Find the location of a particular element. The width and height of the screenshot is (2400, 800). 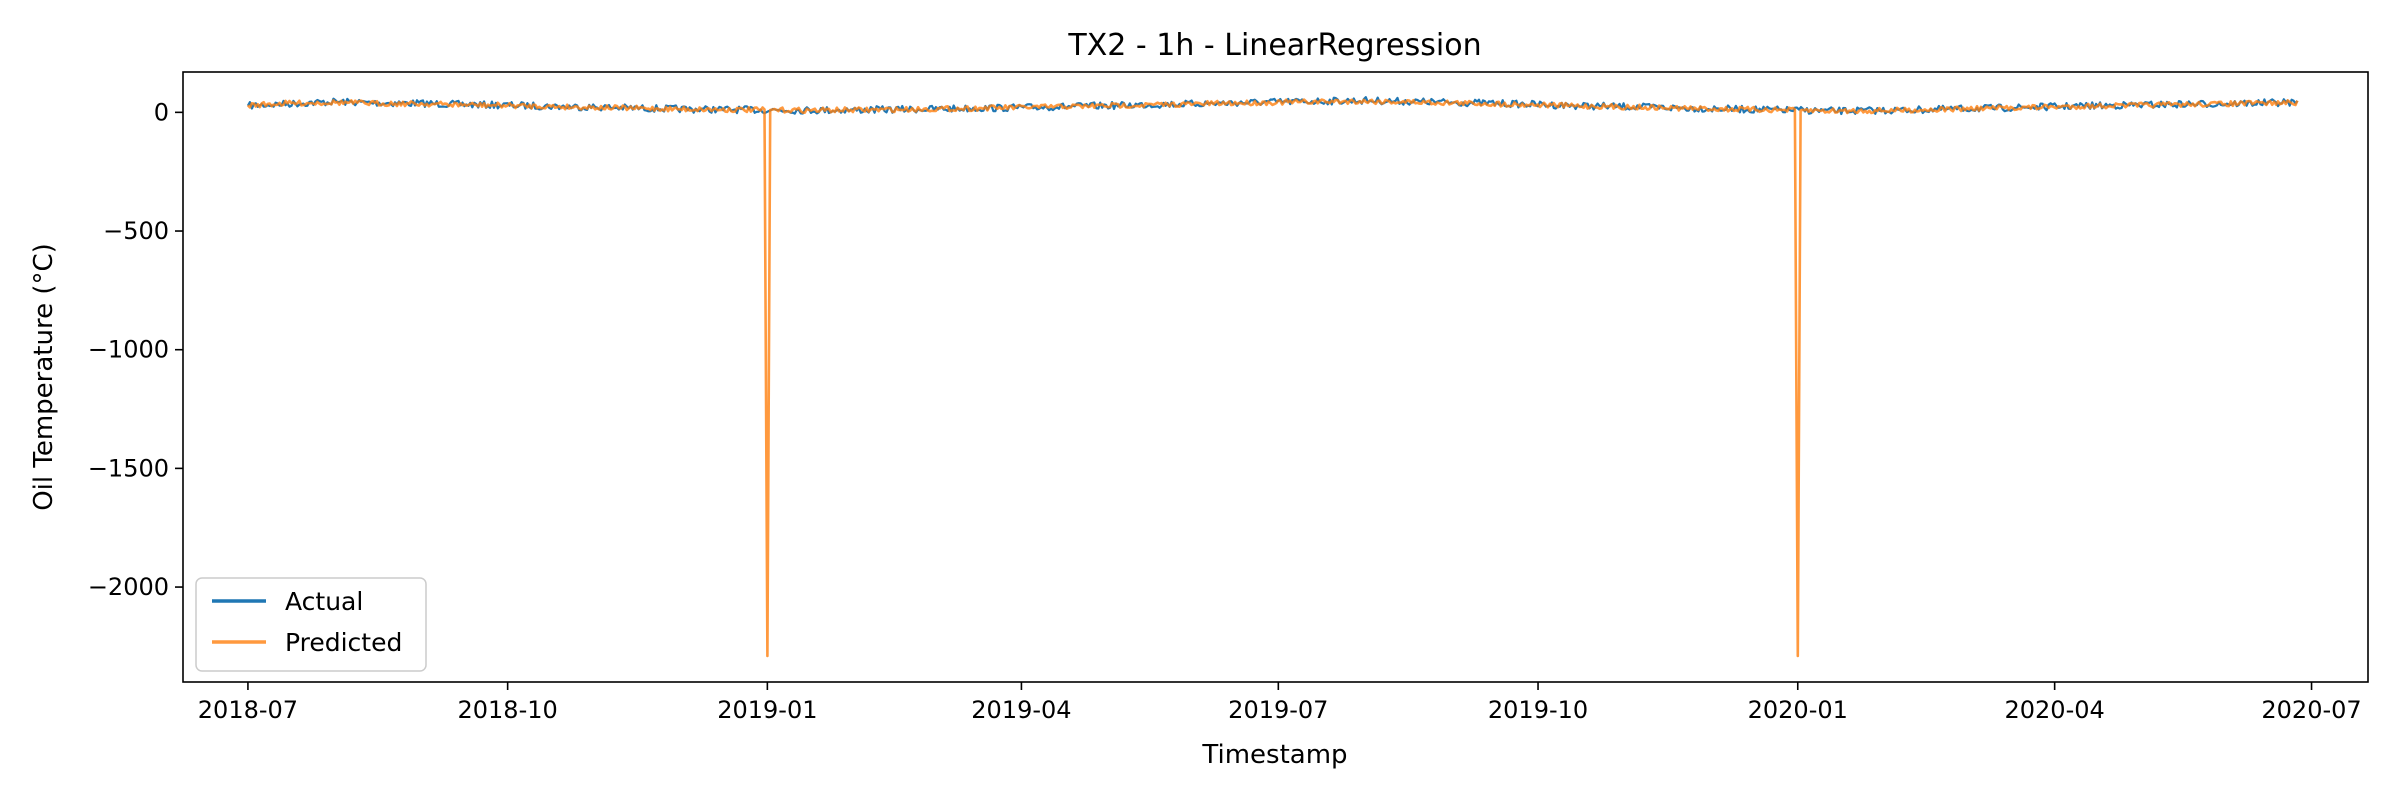

x-axis-label: Timestamp is located at coordinates (1274, 755).